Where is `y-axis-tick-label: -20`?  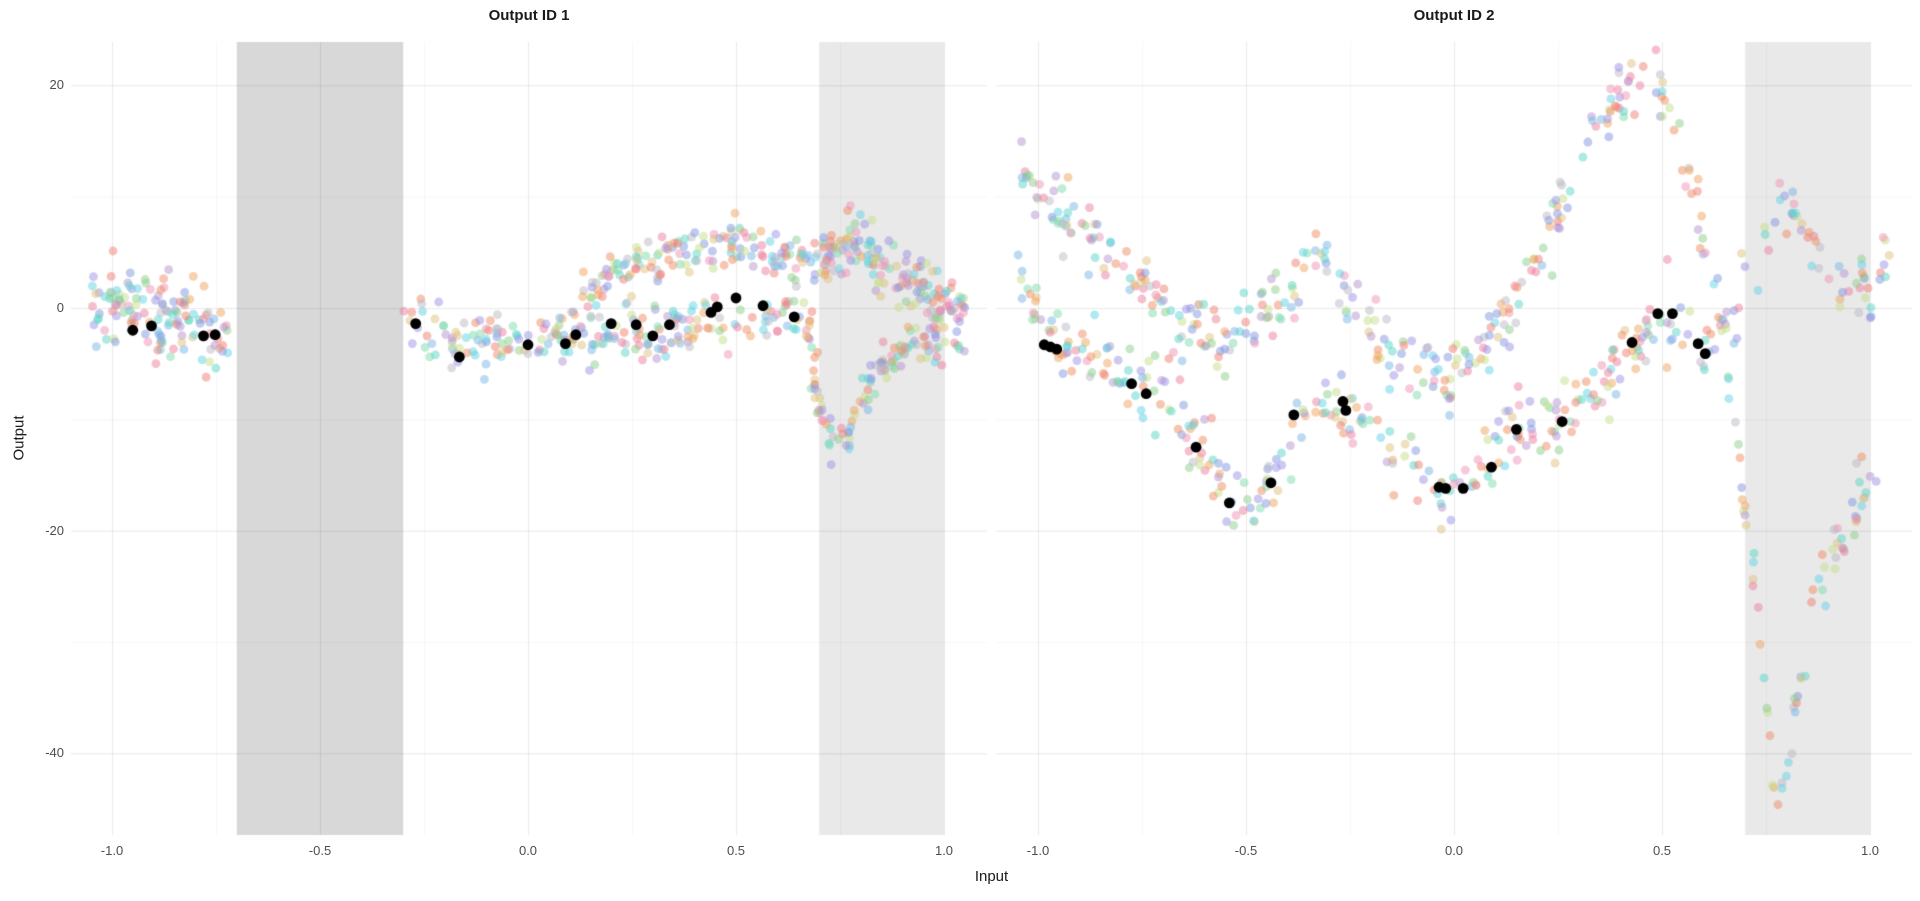
y-axis-tick-label: -20 is located at coordinates (54, 530).